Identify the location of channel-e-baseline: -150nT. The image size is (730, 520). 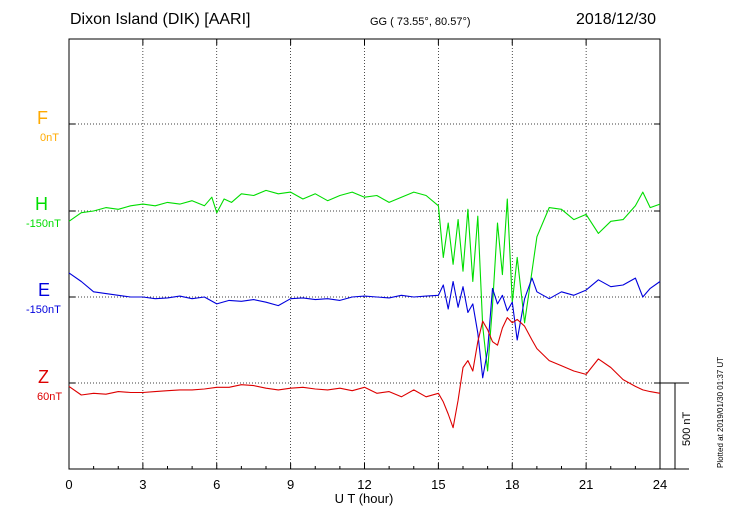
(43, 310).